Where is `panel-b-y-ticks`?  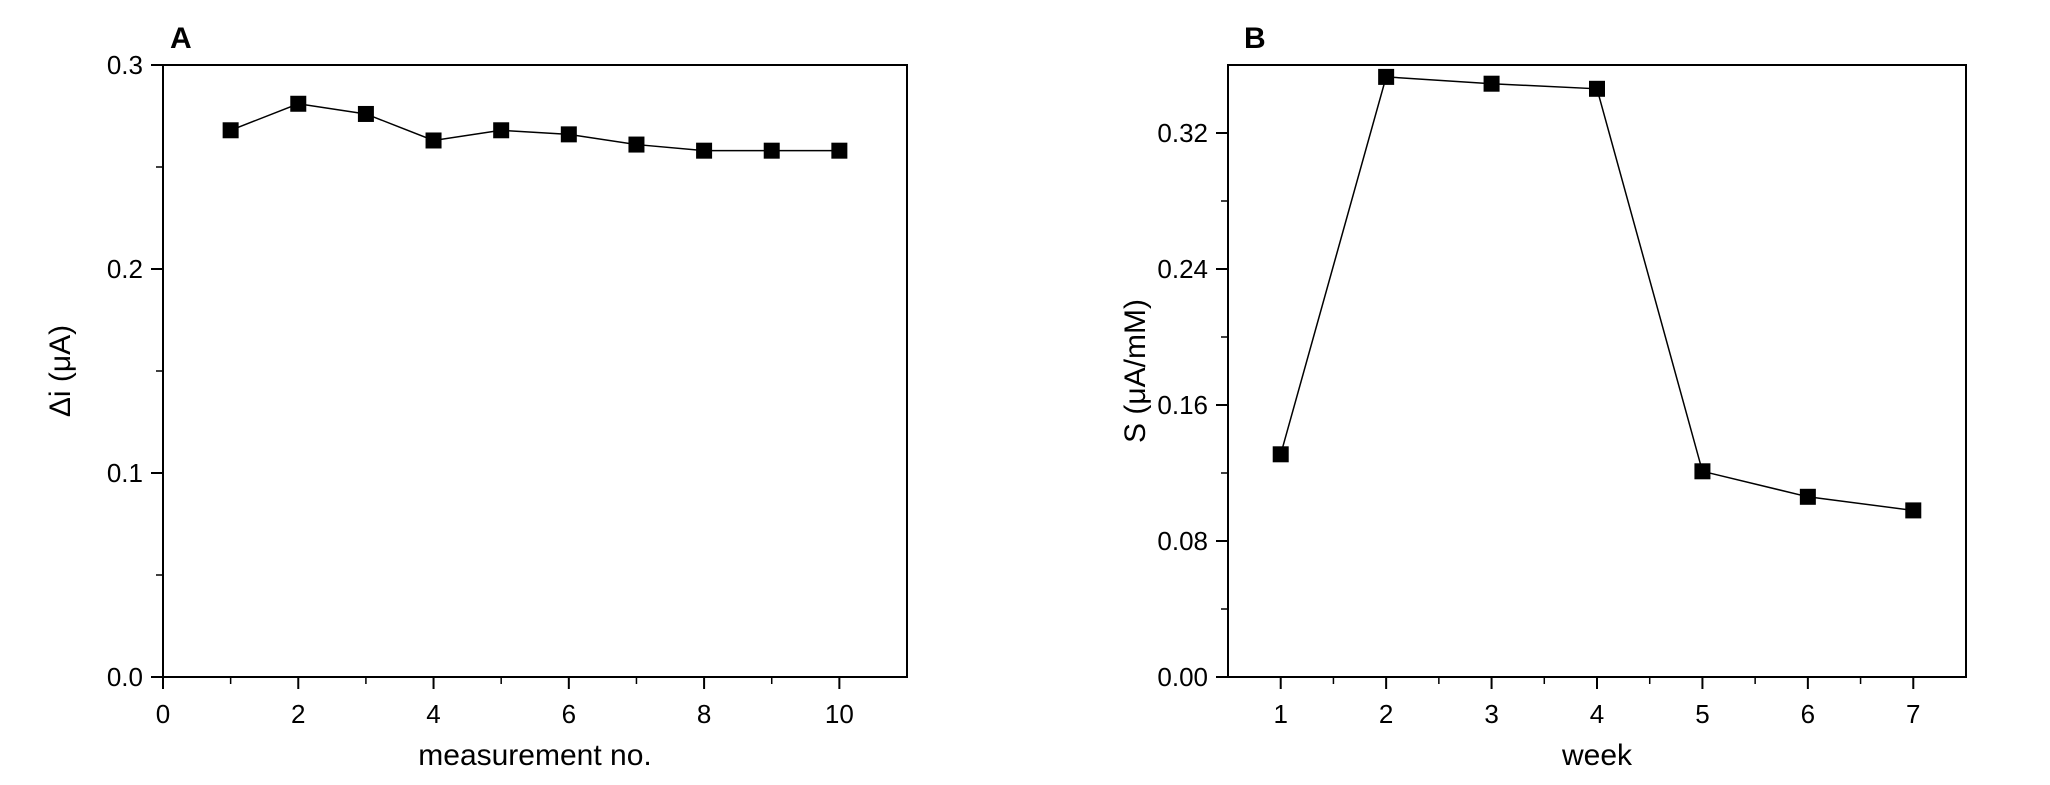
panel-b-y-ticks is located at coordinates (1222, 405).